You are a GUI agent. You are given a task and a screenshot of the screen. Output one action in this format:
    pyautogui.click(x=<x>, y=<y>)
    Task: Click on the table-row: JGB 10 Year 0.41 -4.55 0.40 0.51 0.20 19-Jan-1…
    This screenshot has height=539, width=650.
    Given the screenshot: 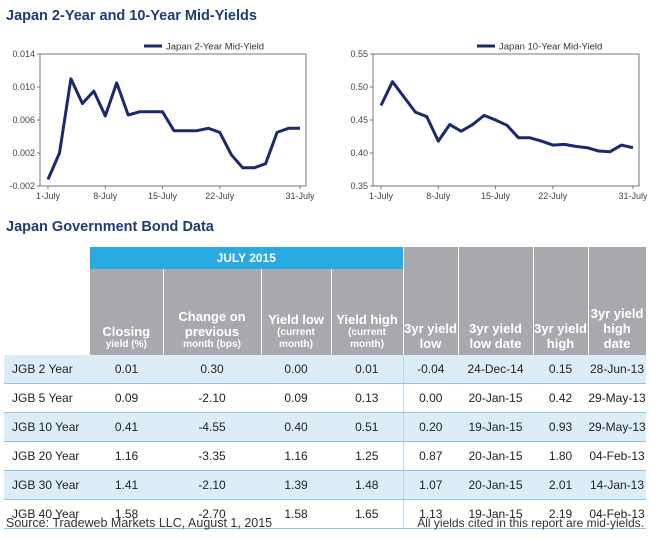 What is the action you would take?
    pyautogui.click(x=325, y=427)
    